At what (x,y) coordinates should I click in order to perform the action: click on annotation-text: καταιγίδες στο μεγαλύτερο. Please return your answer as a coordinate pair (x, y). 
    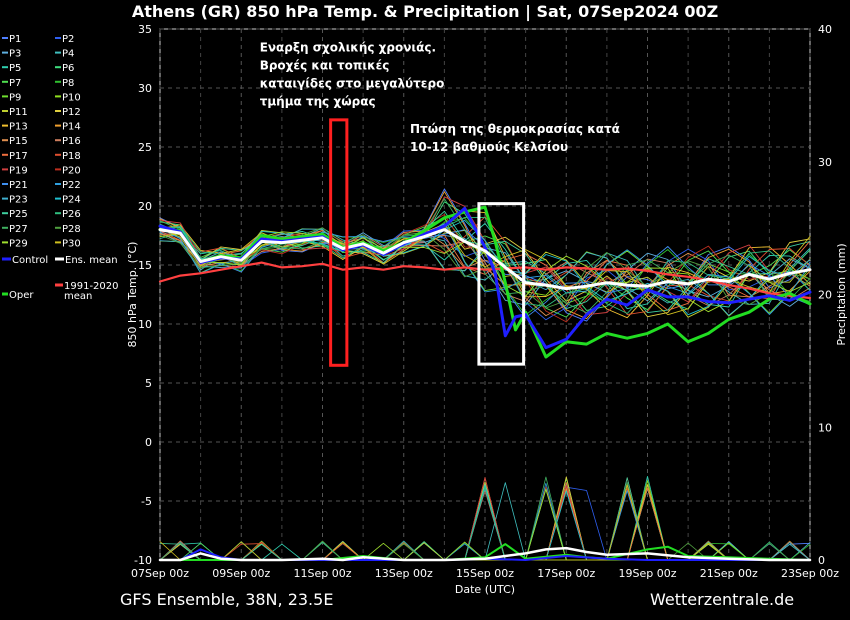
    Looking at the image, I should click on (352, 83).